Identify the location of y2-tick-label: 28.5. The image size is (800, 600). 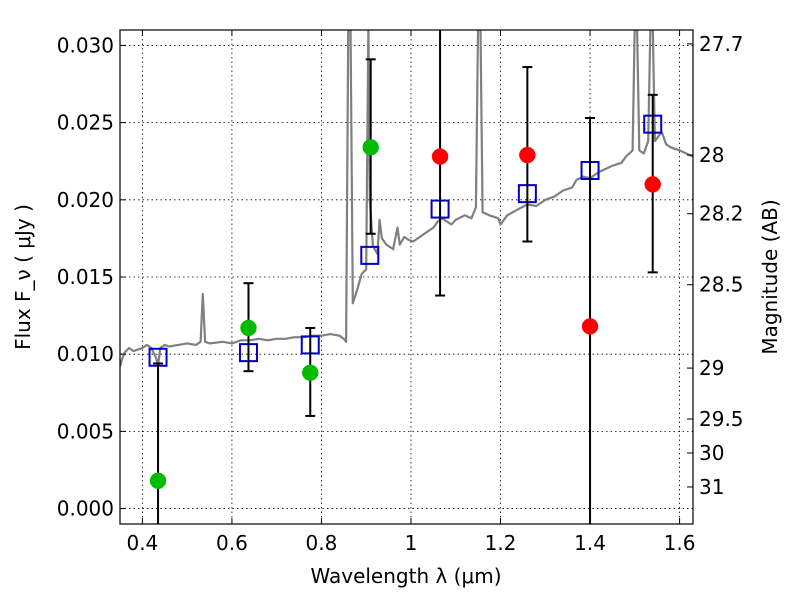
(721, 285).